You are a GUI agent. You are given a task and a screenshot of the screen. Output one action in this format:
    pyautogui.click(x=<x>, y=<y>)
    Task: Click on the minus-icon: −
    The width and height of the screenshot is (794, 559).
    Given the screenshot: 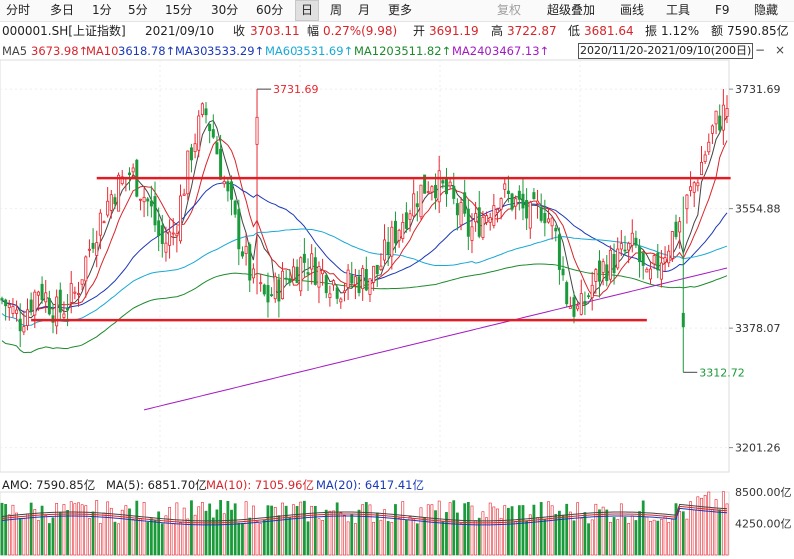 What is the action you would take?
    pyautogui.click(x=760, y=50)
    